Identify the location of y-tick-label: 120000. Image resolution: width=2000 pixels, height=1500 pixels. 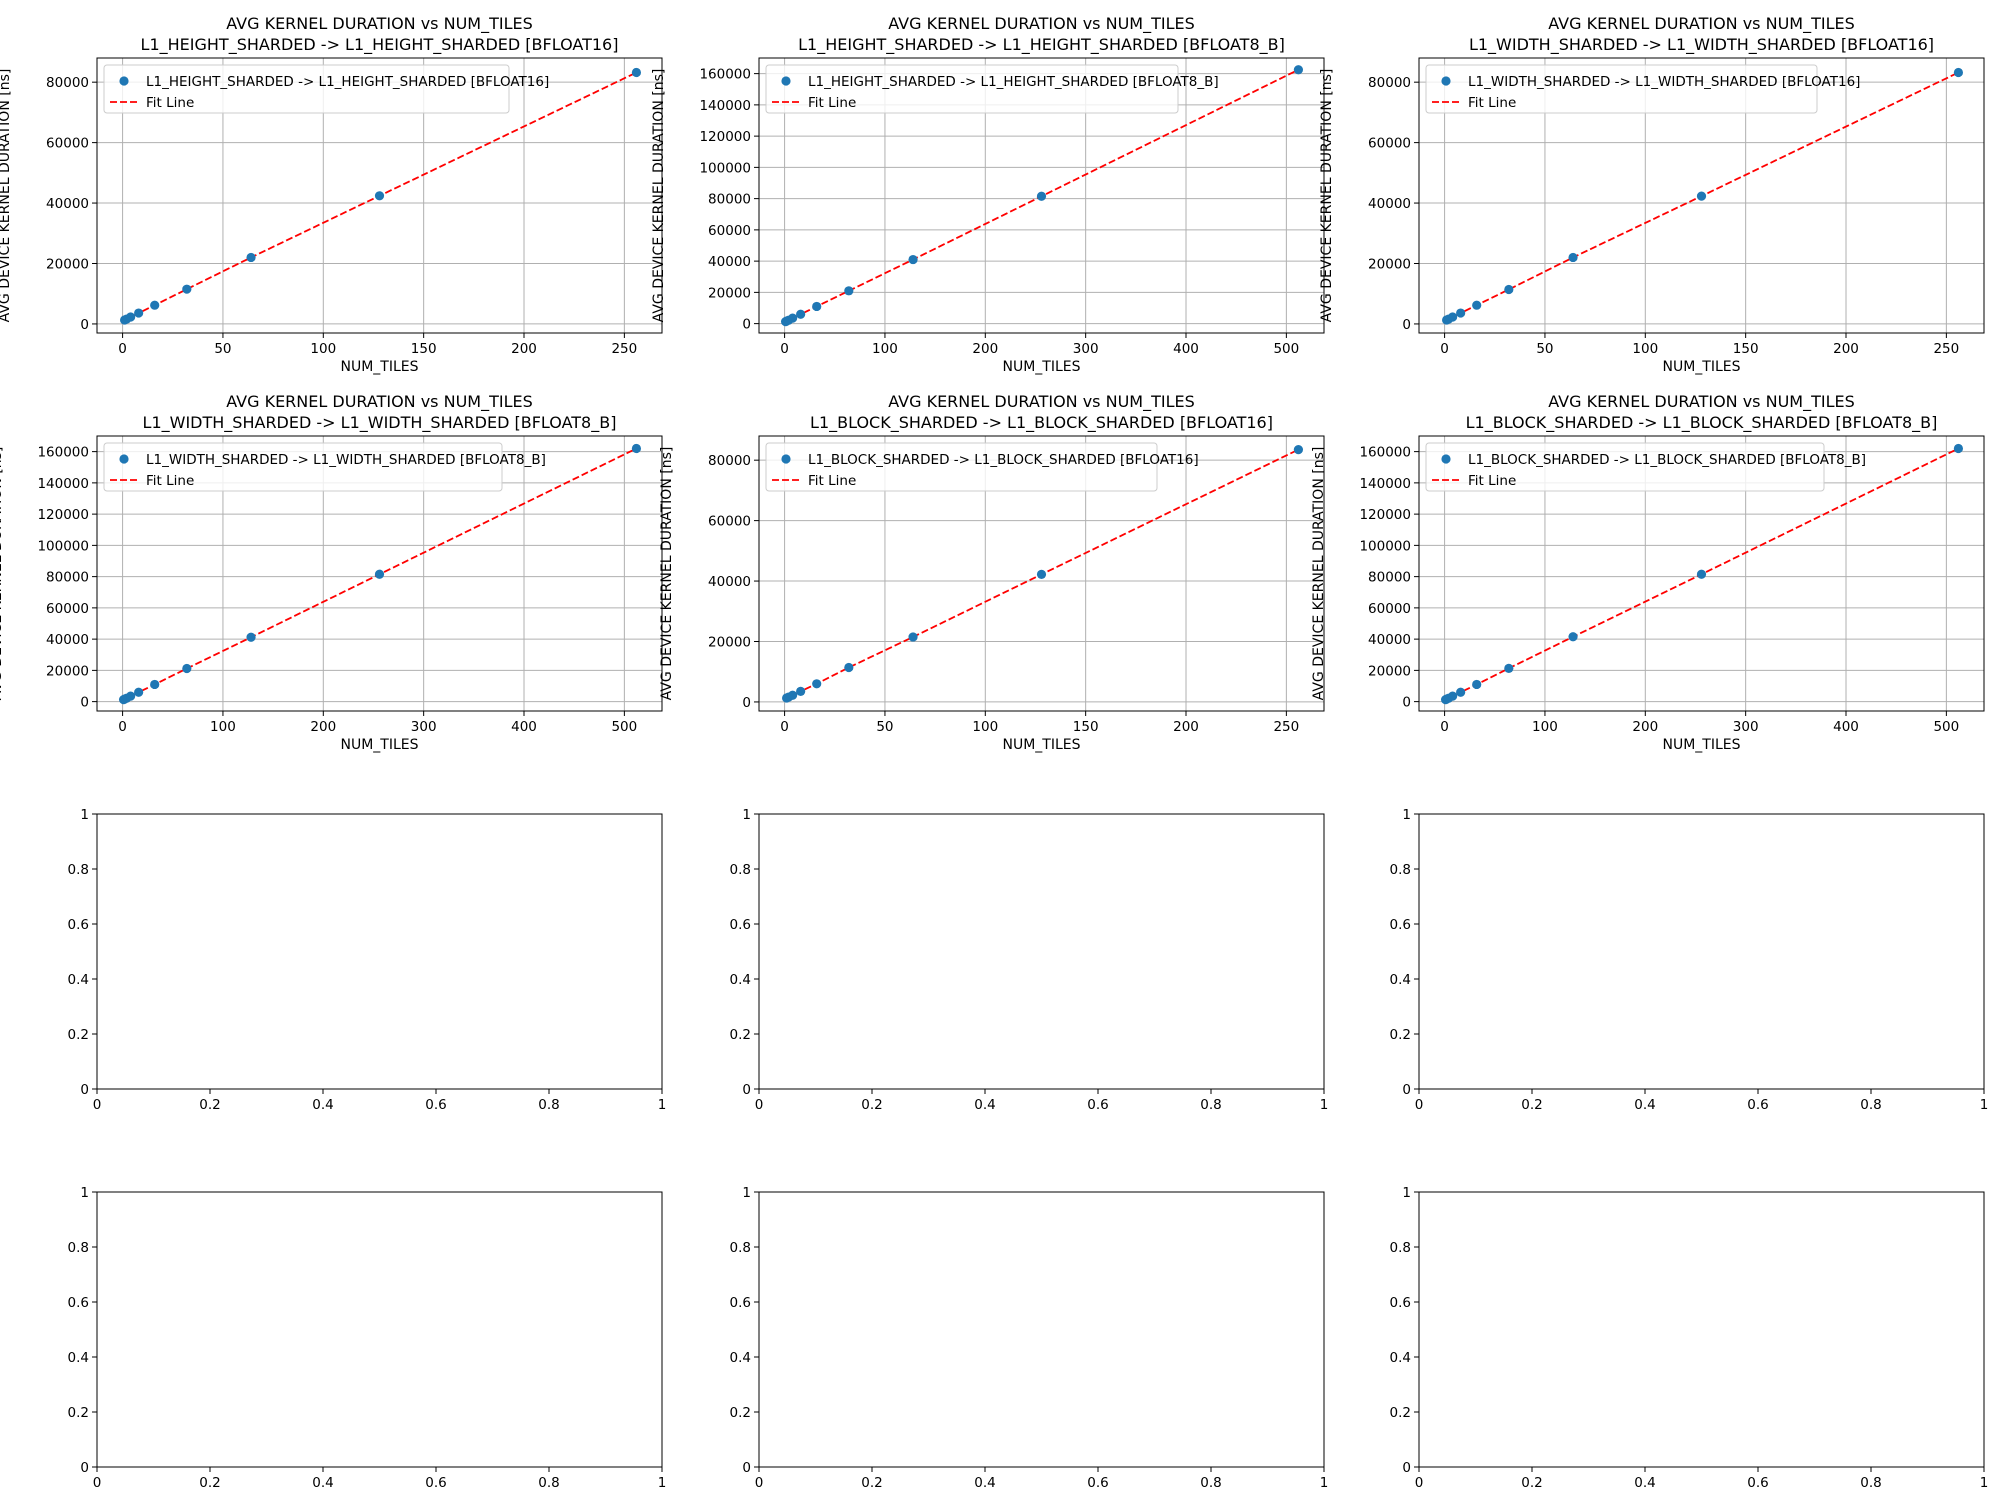
(63, 515).